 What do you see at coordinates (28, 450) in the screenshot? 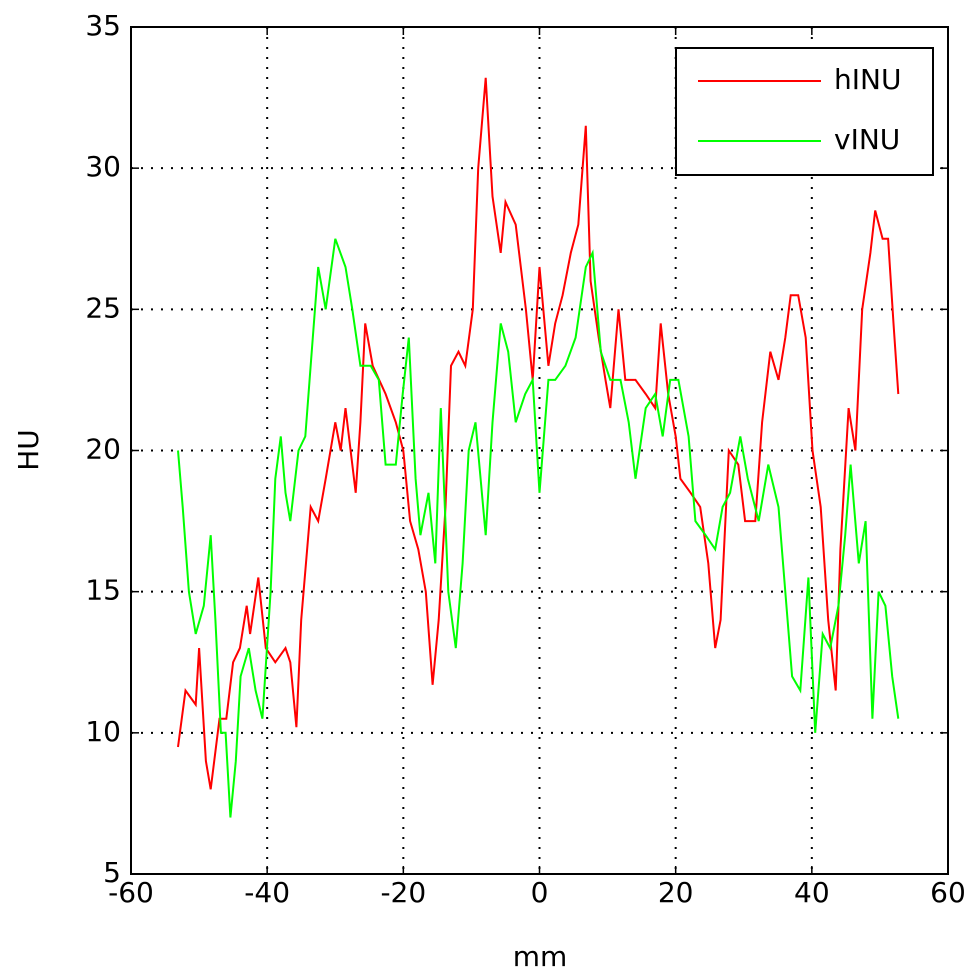
I see `y-axis-label: HU` at bounding box center [28, 450].